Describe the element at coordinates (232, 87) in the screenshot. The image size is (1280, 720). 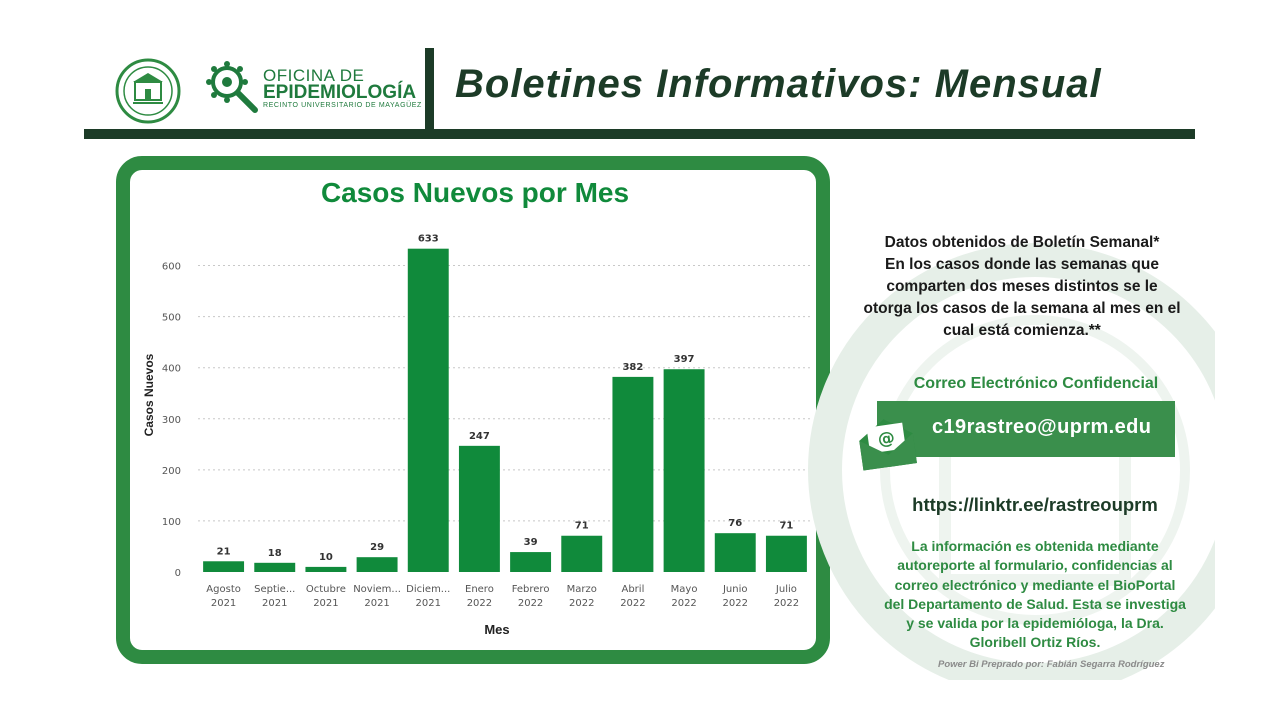
I see `epidemiology-virus-icon` at that location.